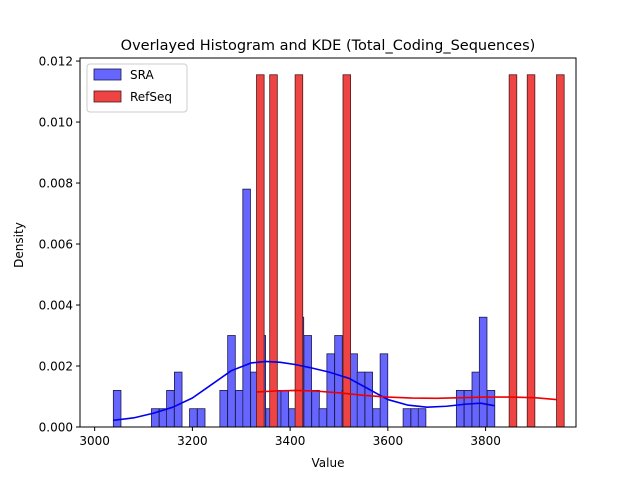 This screenshot has height=480, width=640. Describe the element at coordinates (56, 306) in the screenshot. I see `y-tick-label: 0.004` at that location.